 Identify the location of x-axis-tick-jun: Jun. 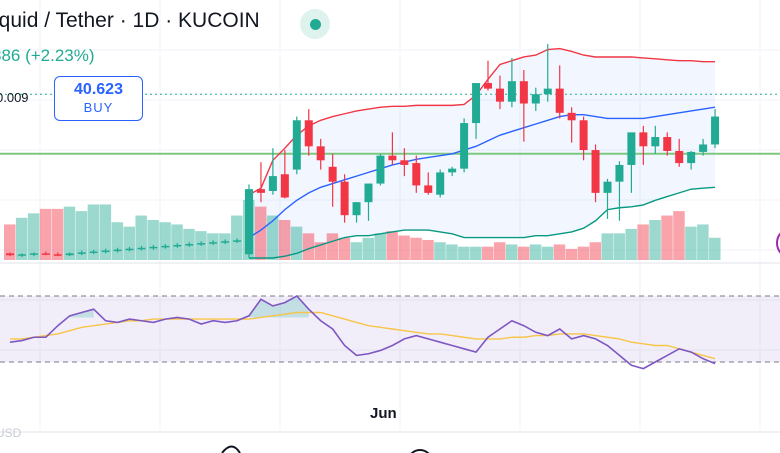
(383, 413).